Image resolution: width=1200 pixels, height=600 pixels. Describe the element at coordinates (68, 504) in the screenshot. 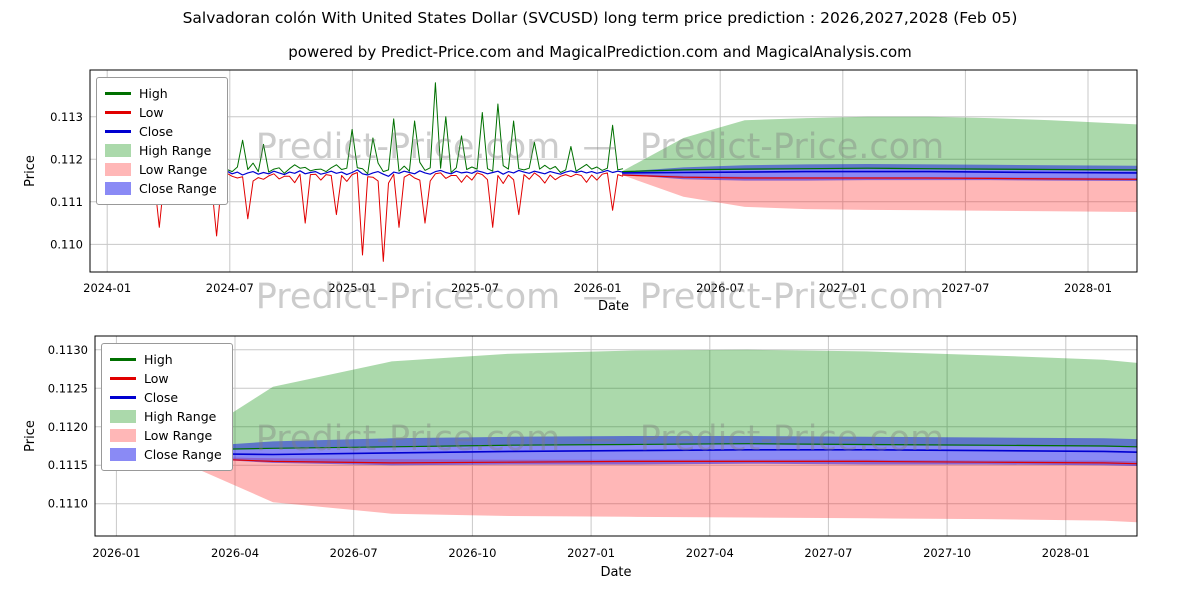

I see `y-tick-label: 0.1110` at that location.